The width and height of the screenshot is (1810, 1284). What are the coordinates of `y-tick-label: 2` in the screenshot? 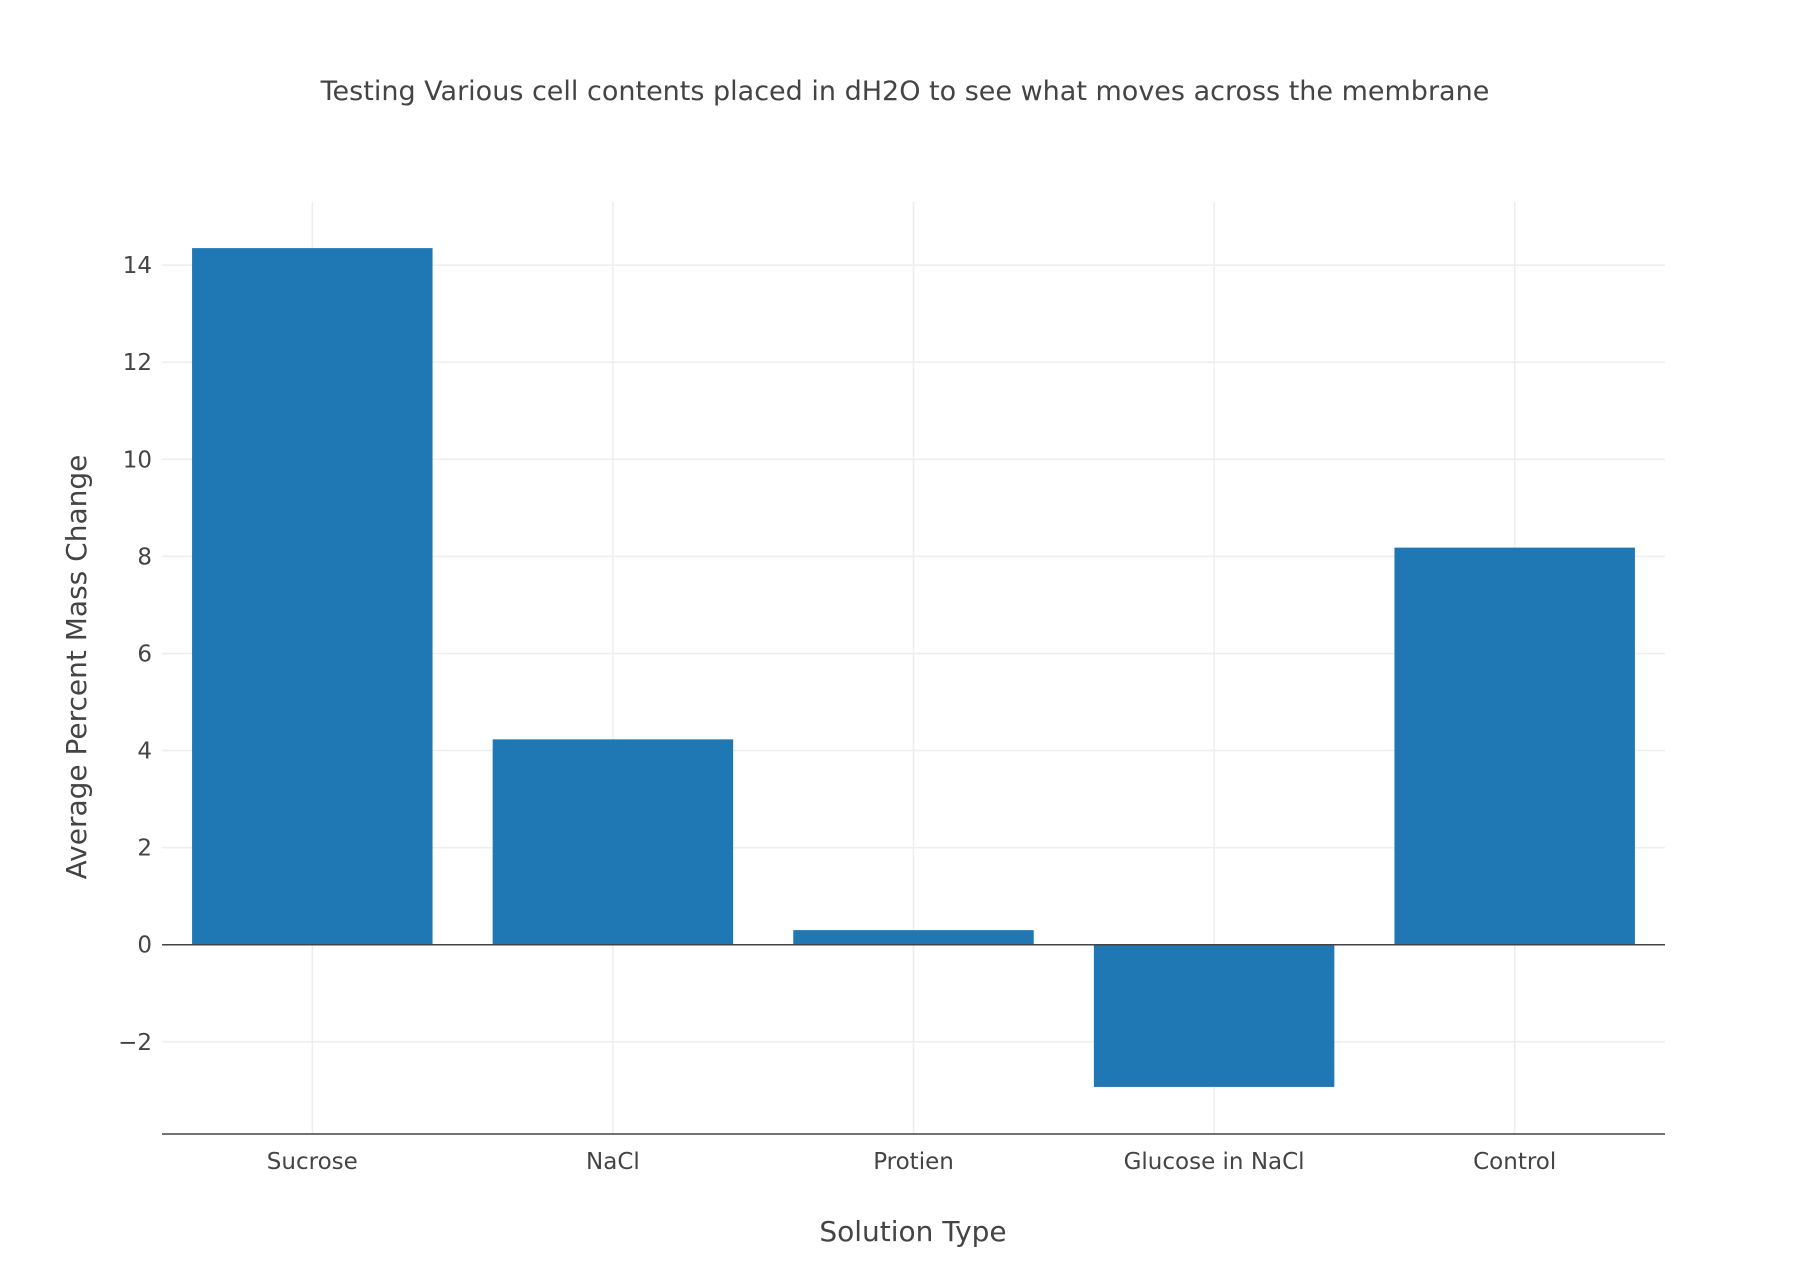 It's located at (144, 849).